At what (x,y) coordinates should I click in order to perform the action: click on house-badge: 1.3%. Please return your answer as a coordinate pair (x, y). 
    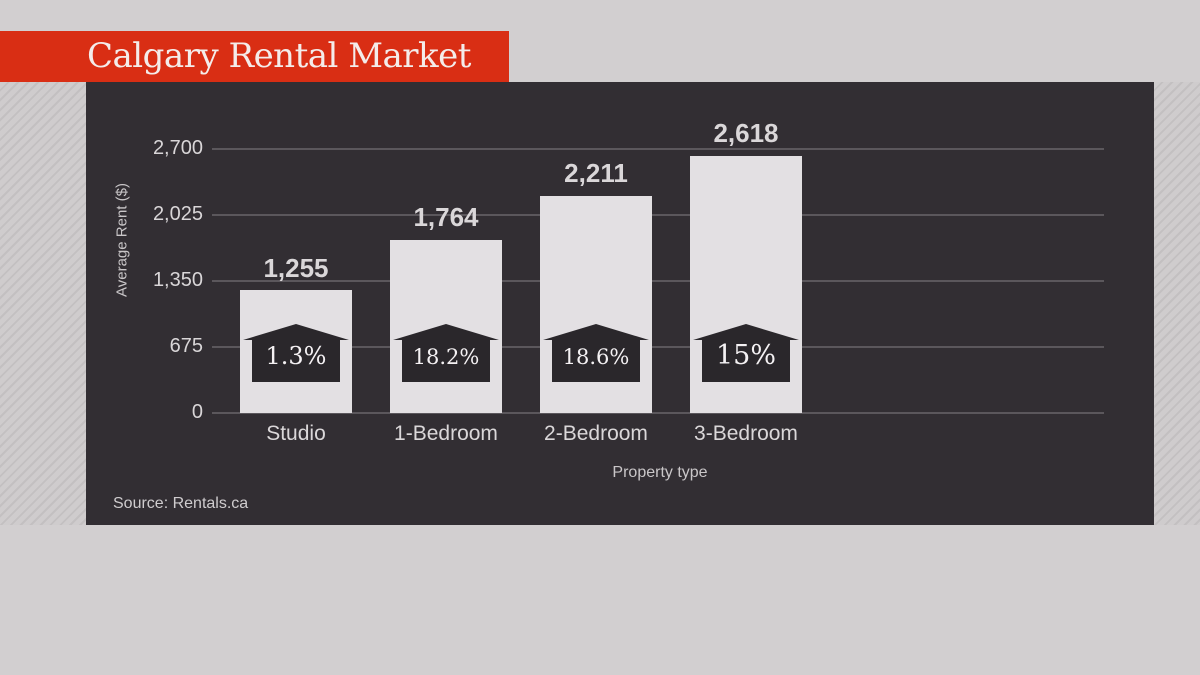
    Looking at the image, I should click on (296, 352).